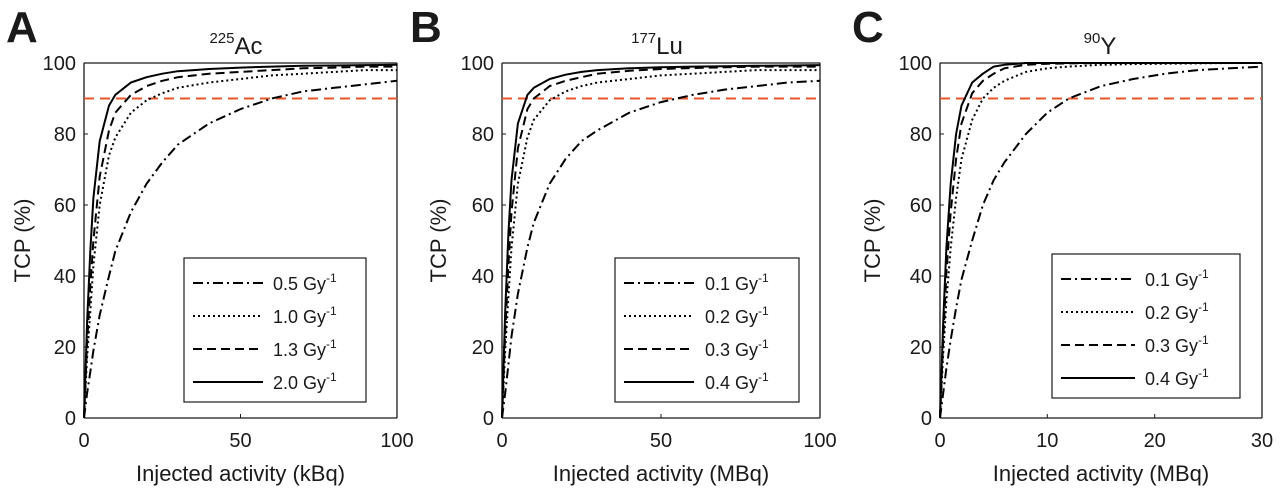  What do you see at coordinates (305, 282) in the screenshot?
I see `legend-label-0: 0.5 Gy-1` at bounding box center [305, 282].